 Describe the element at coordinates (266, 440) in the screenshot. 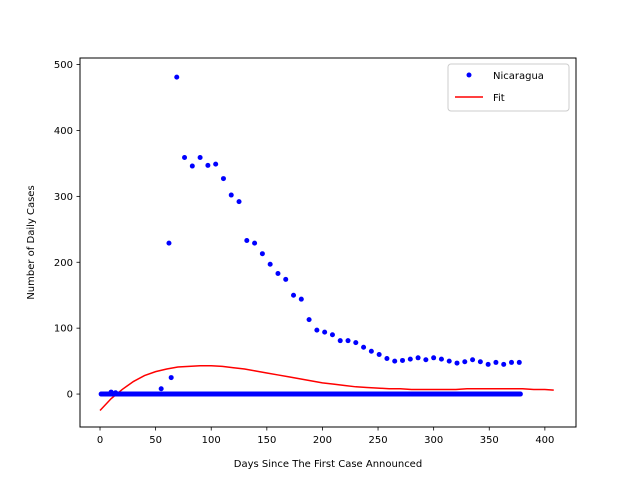

I see `x-tick-label: 150` at that location.